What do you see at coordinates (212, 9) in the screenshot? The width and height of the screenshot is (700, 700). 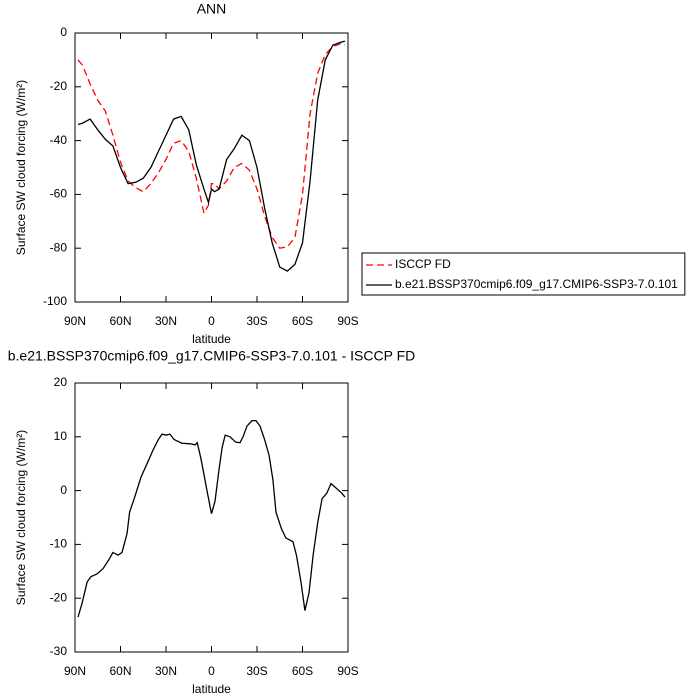 I see `chart-title: ANN` at bounding box center [212, 9].